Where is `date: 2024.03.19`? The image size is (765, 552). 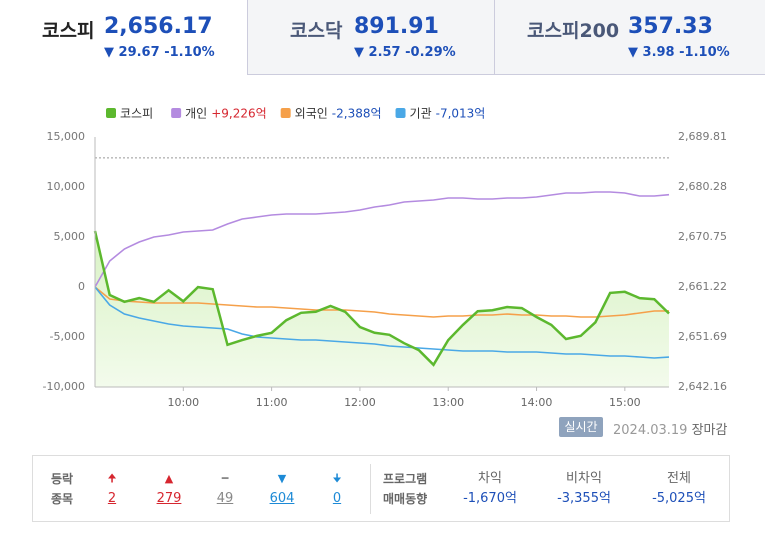 date: 2024.03.19 is located at coordinates (650, 430).